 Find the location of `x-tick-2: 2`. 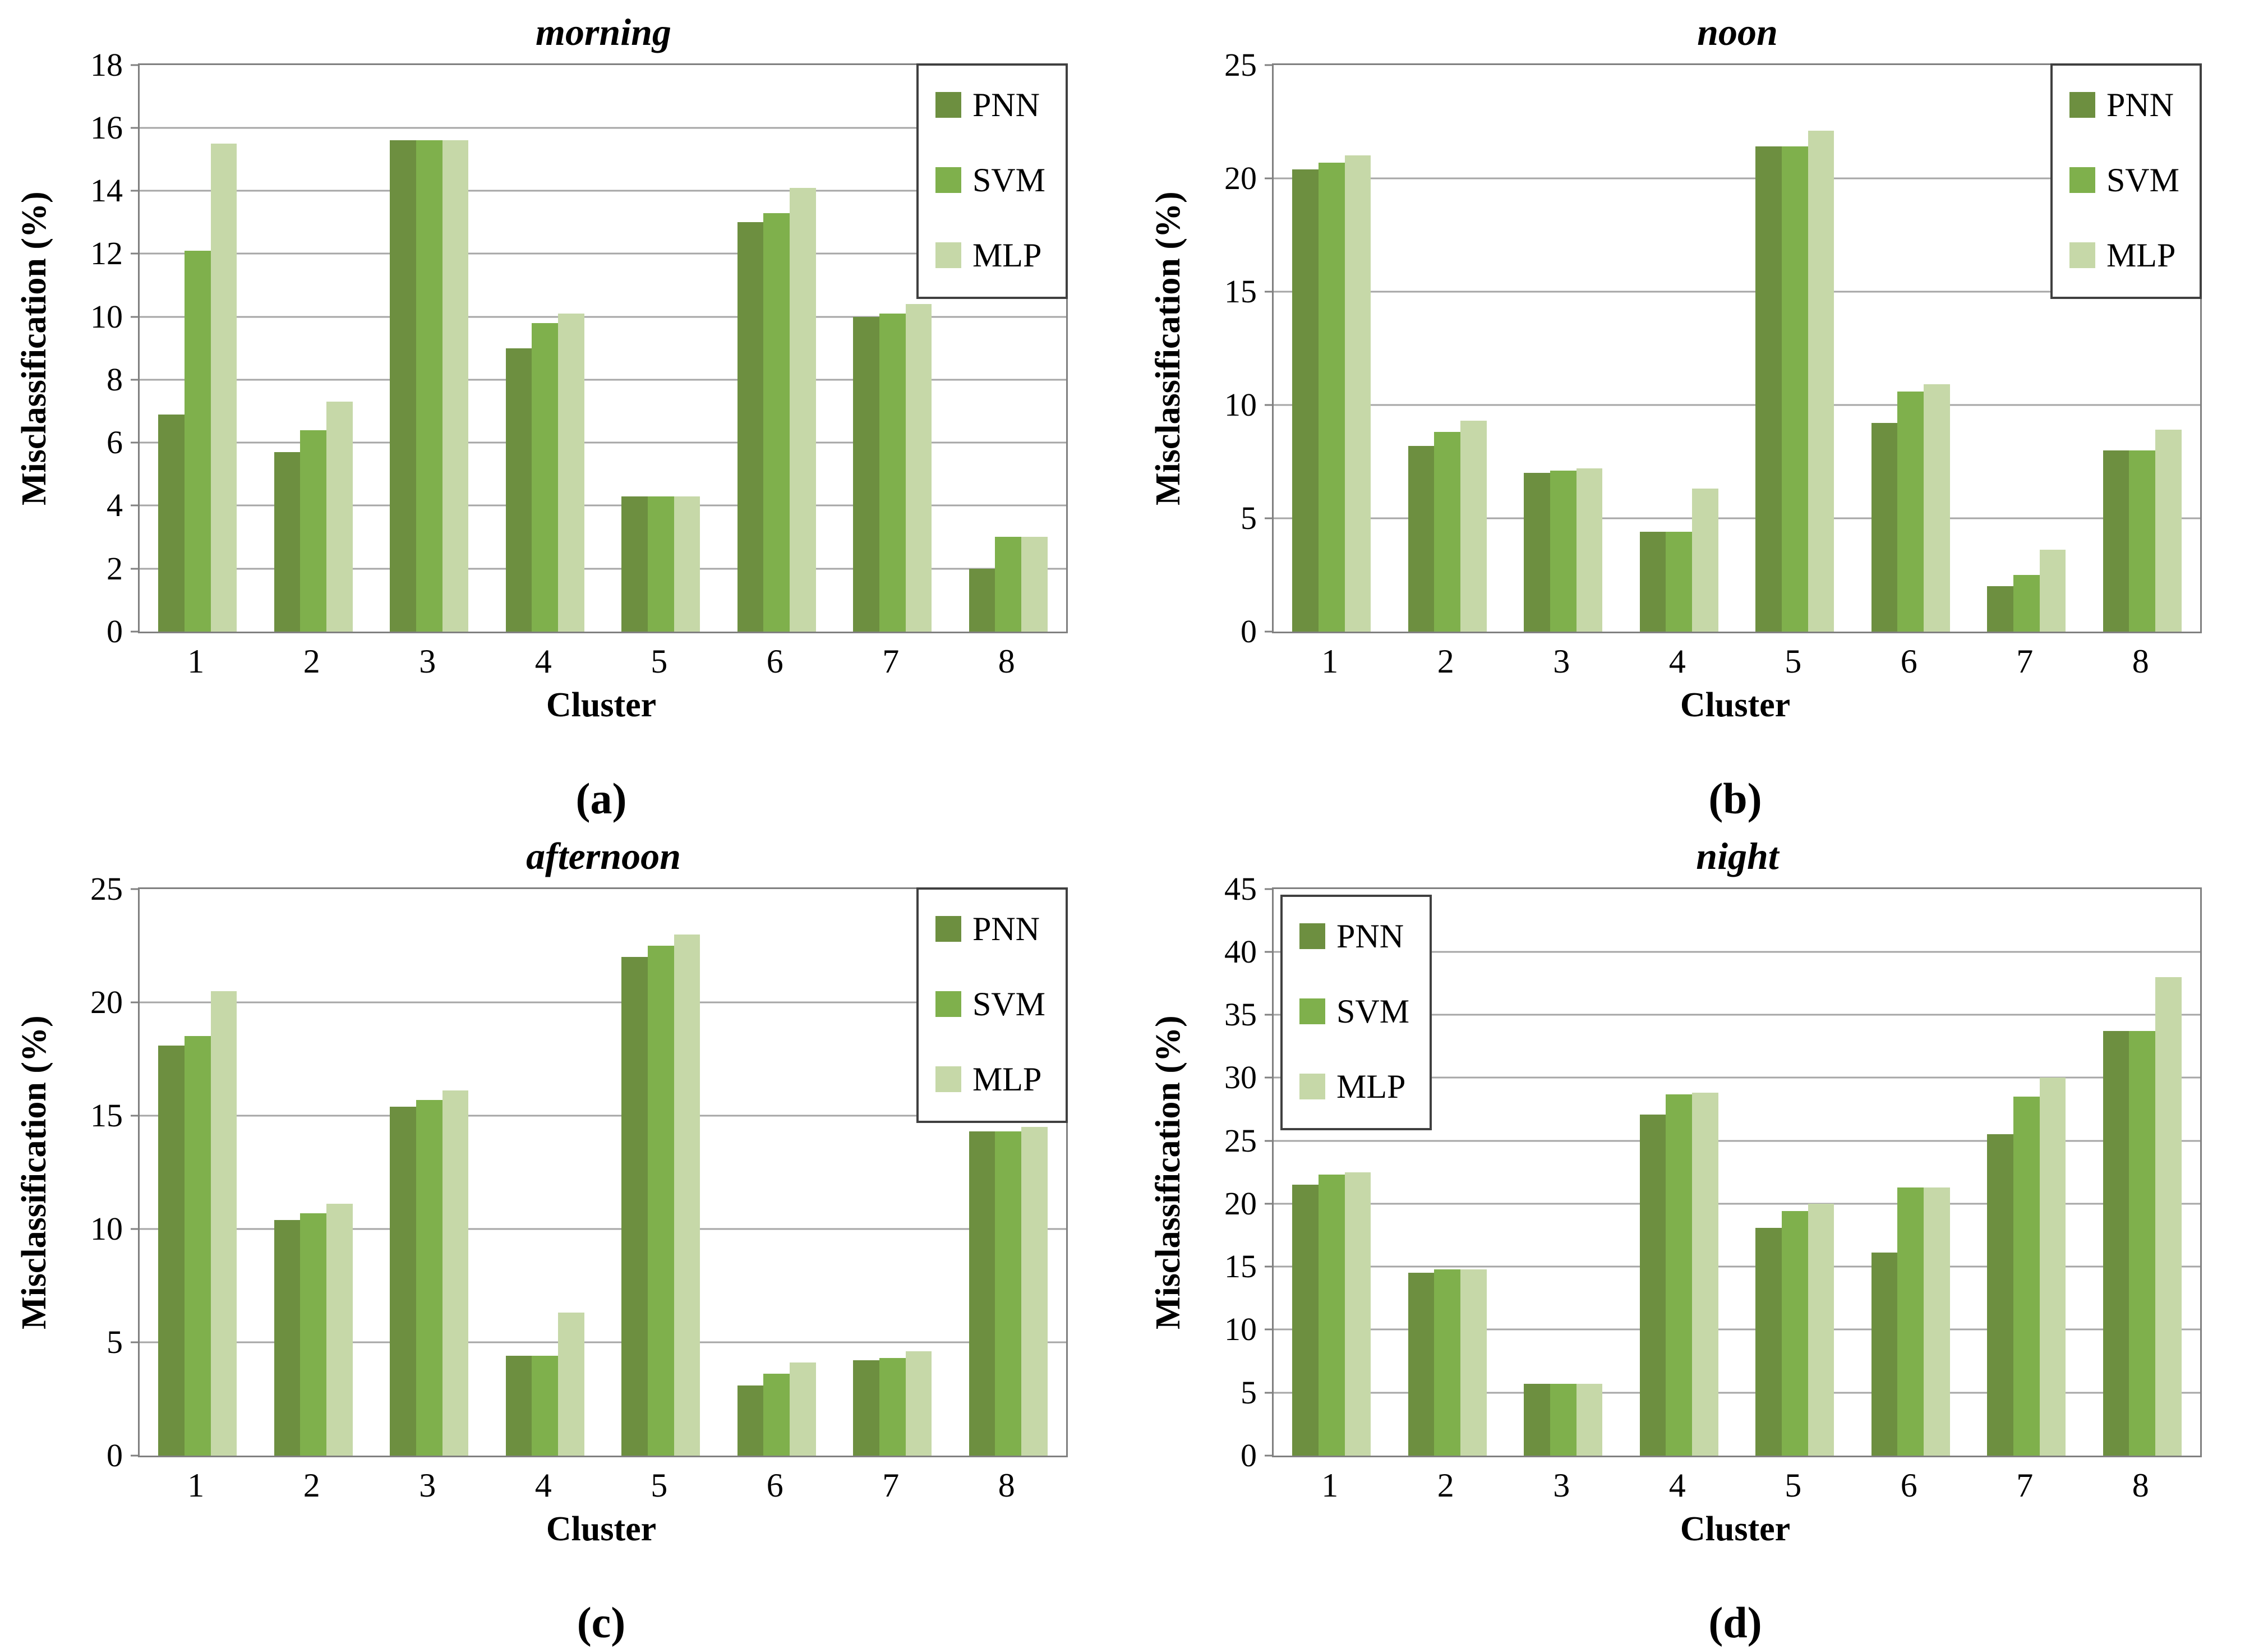

x-tick-2: 2 is located at coordinates (1445, 1485).